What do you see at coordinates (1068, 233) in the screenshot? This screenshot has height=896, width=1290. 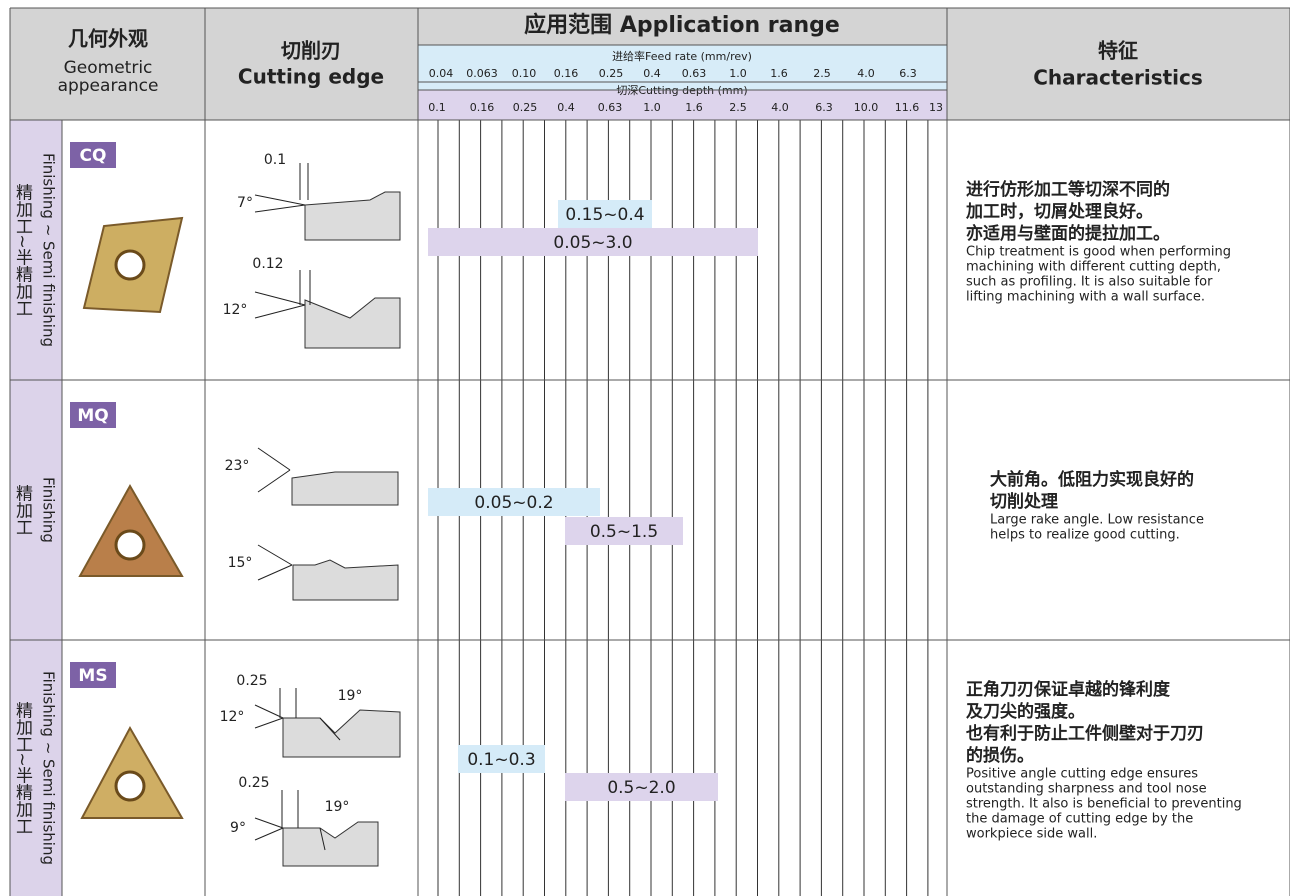 I see `desc-cn: 亦适用与壁面的提拉加工。` at bounding box center [1068, 233].